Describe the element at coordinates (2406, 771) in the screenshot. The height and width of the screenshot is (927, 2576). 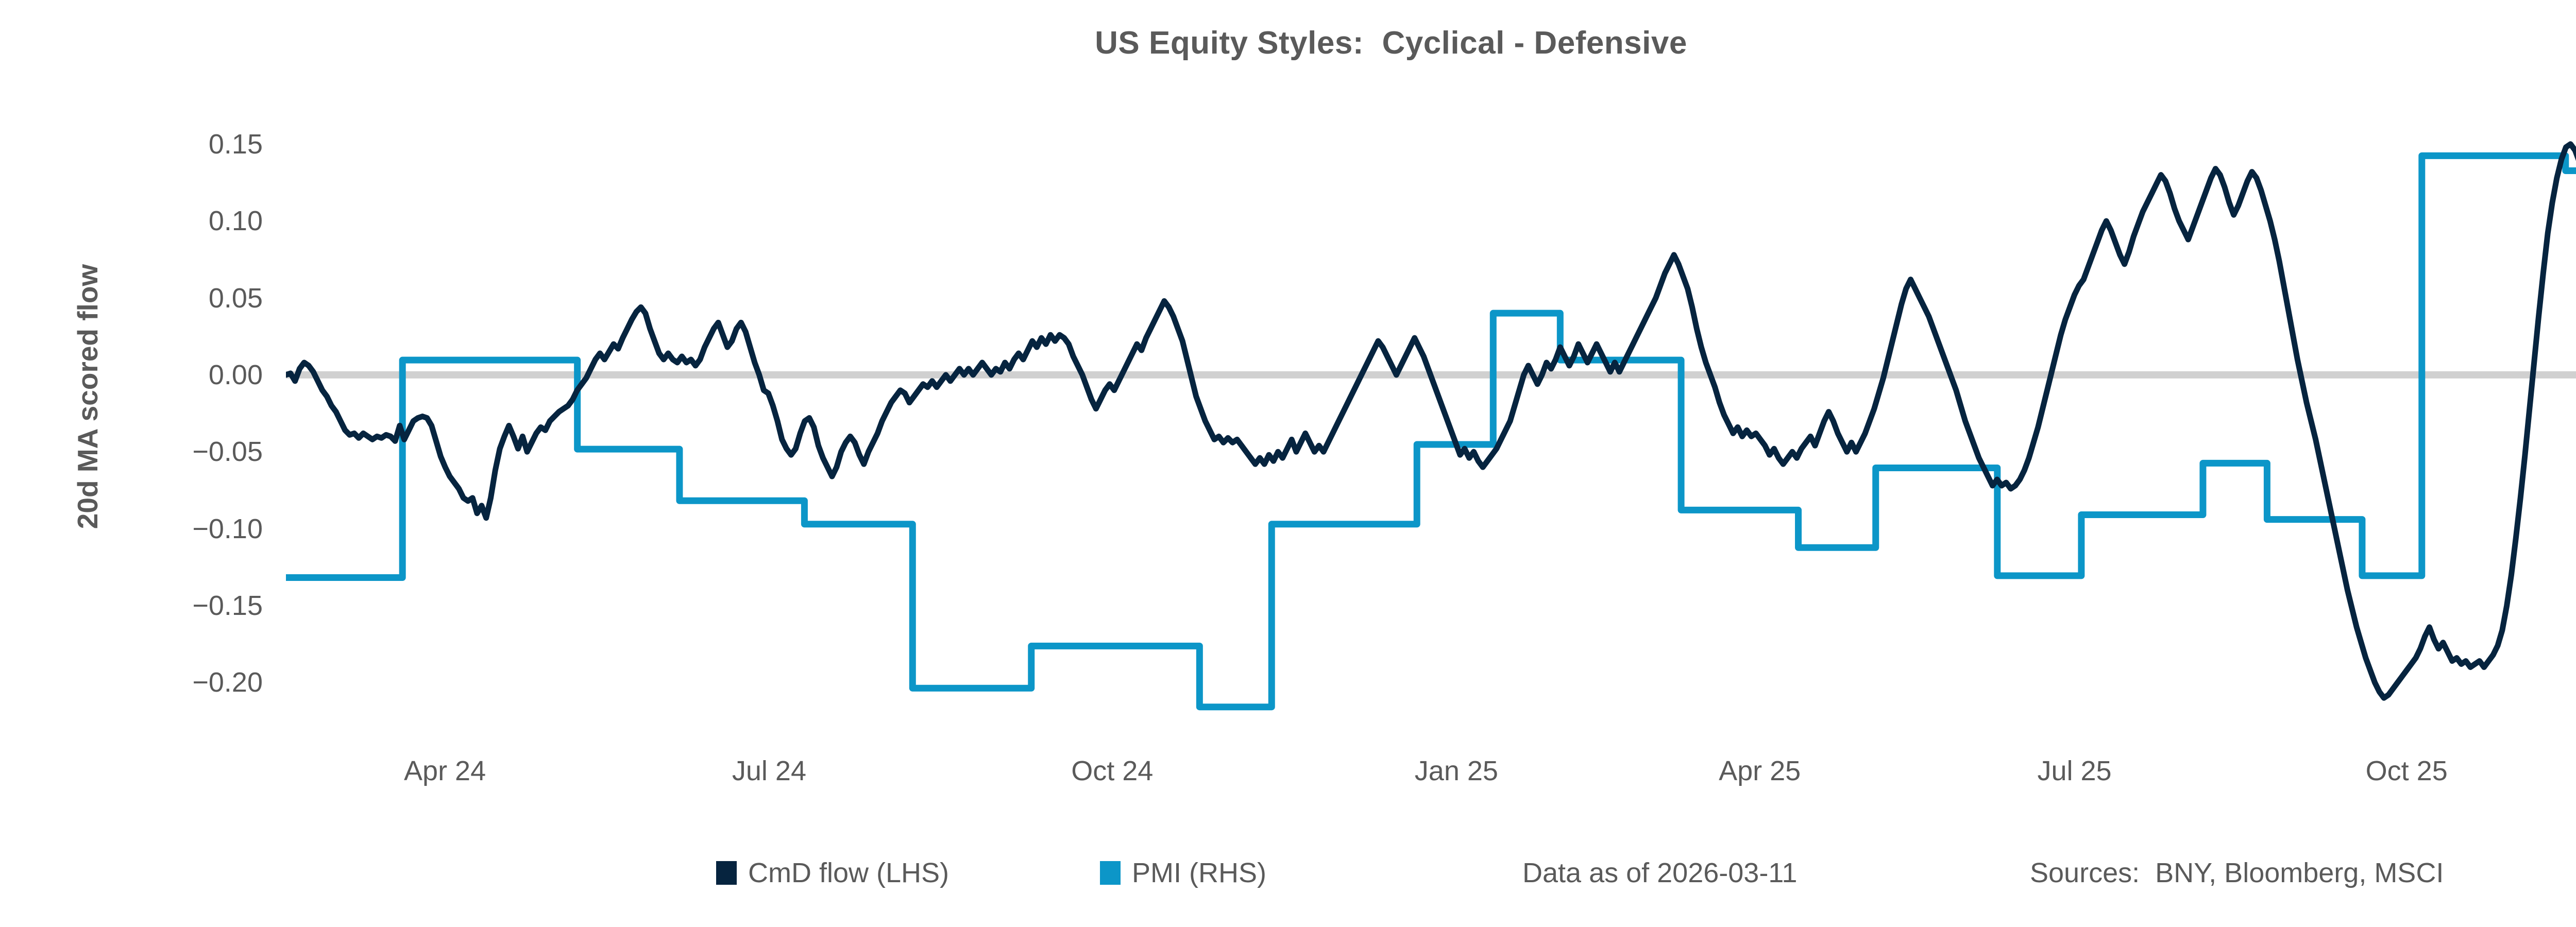
I see `x-tick-label: Oct 25` at that location.